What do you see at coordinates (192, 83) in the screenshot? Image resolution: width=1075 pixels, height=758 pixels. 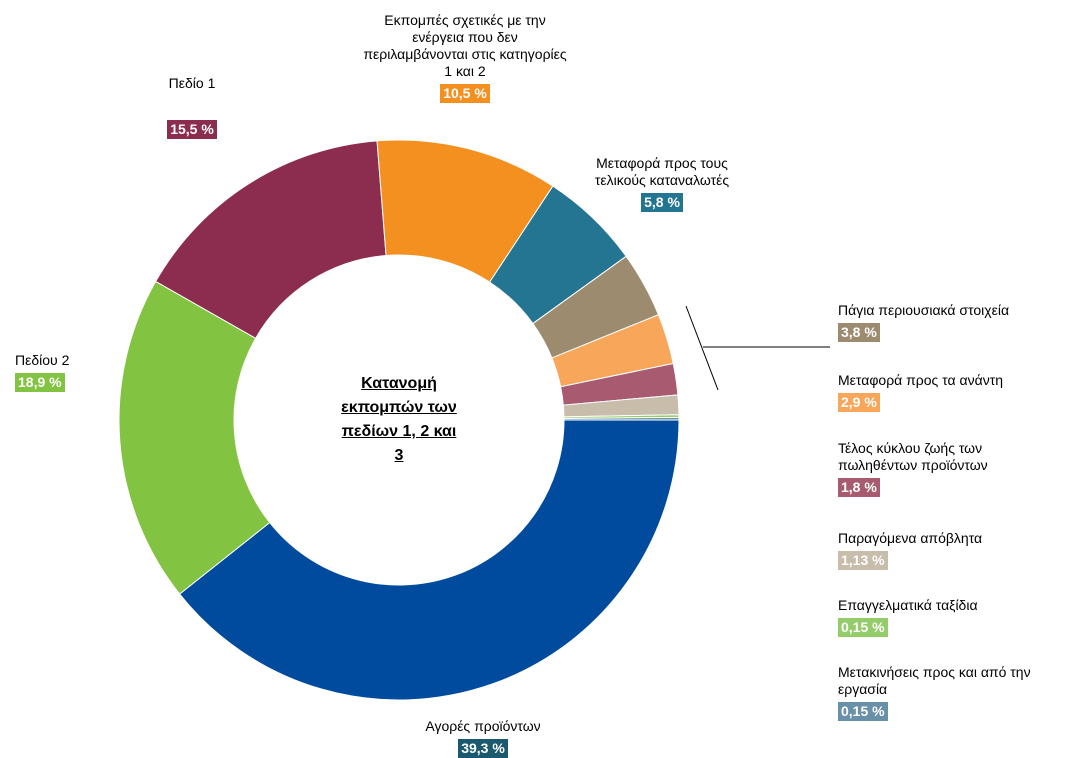 I see `category-label: Πεδίο 1` at bounding box center [192, 83].